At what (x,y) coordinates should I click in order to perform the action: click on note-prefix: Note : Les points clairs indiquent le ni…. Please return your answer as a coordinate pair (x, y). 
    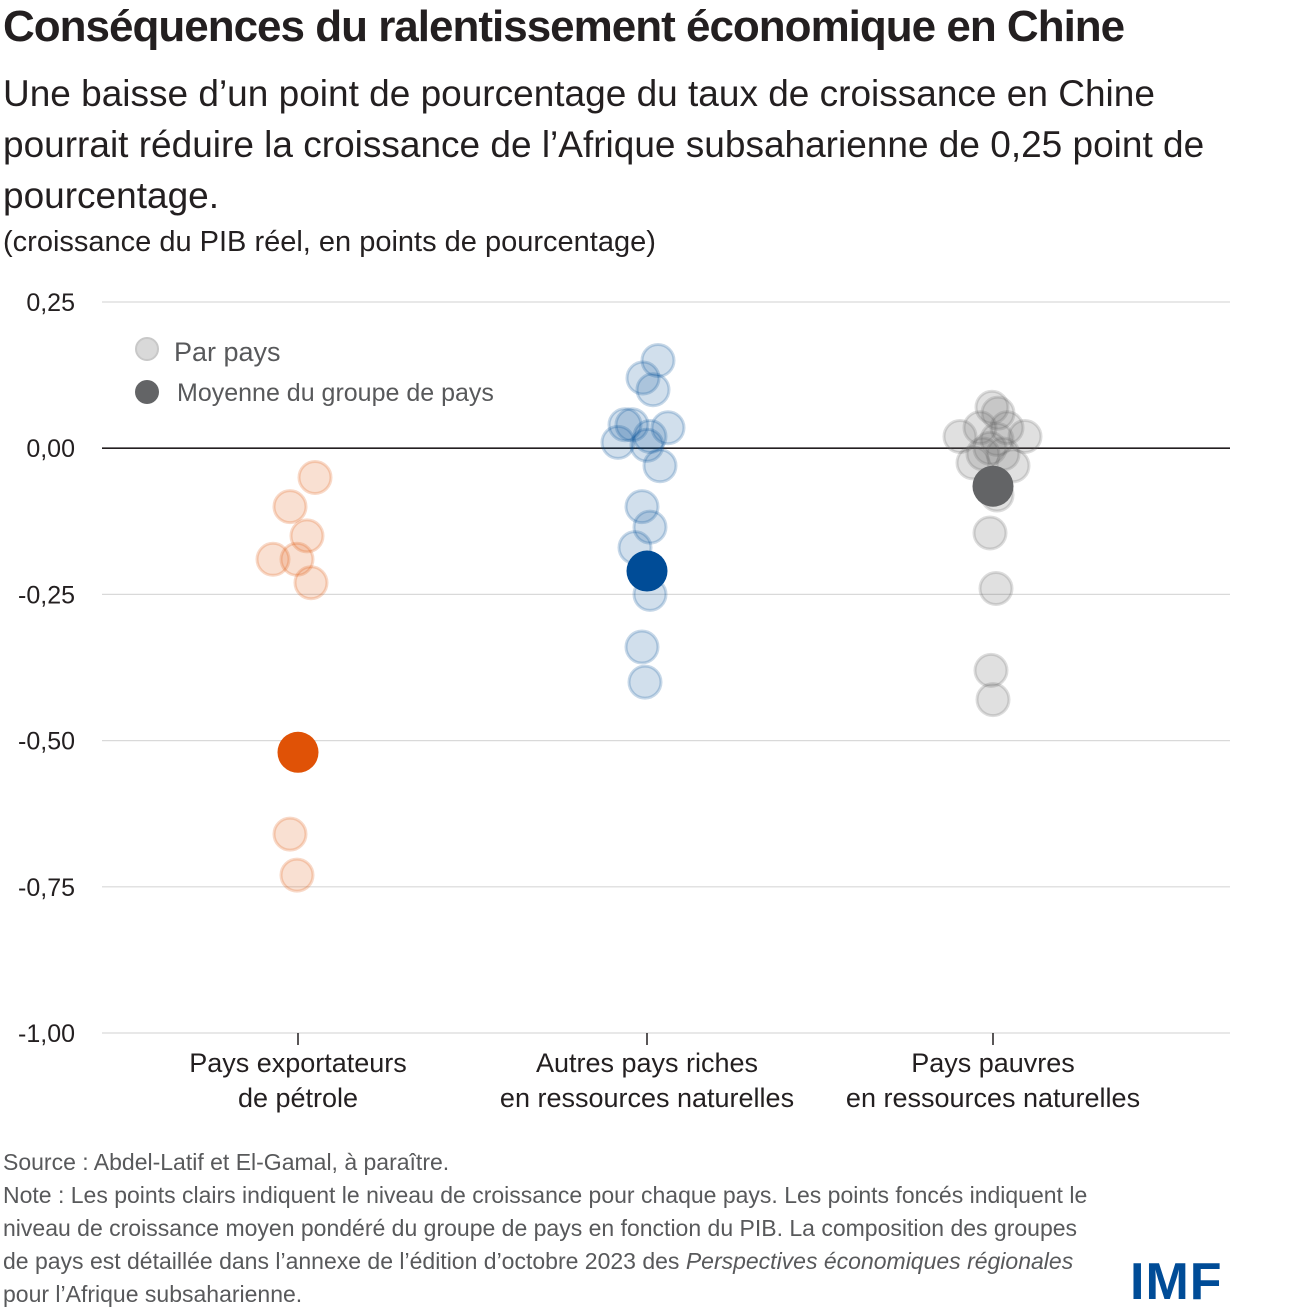
    Looking at the image, I should click on (545, 1228).